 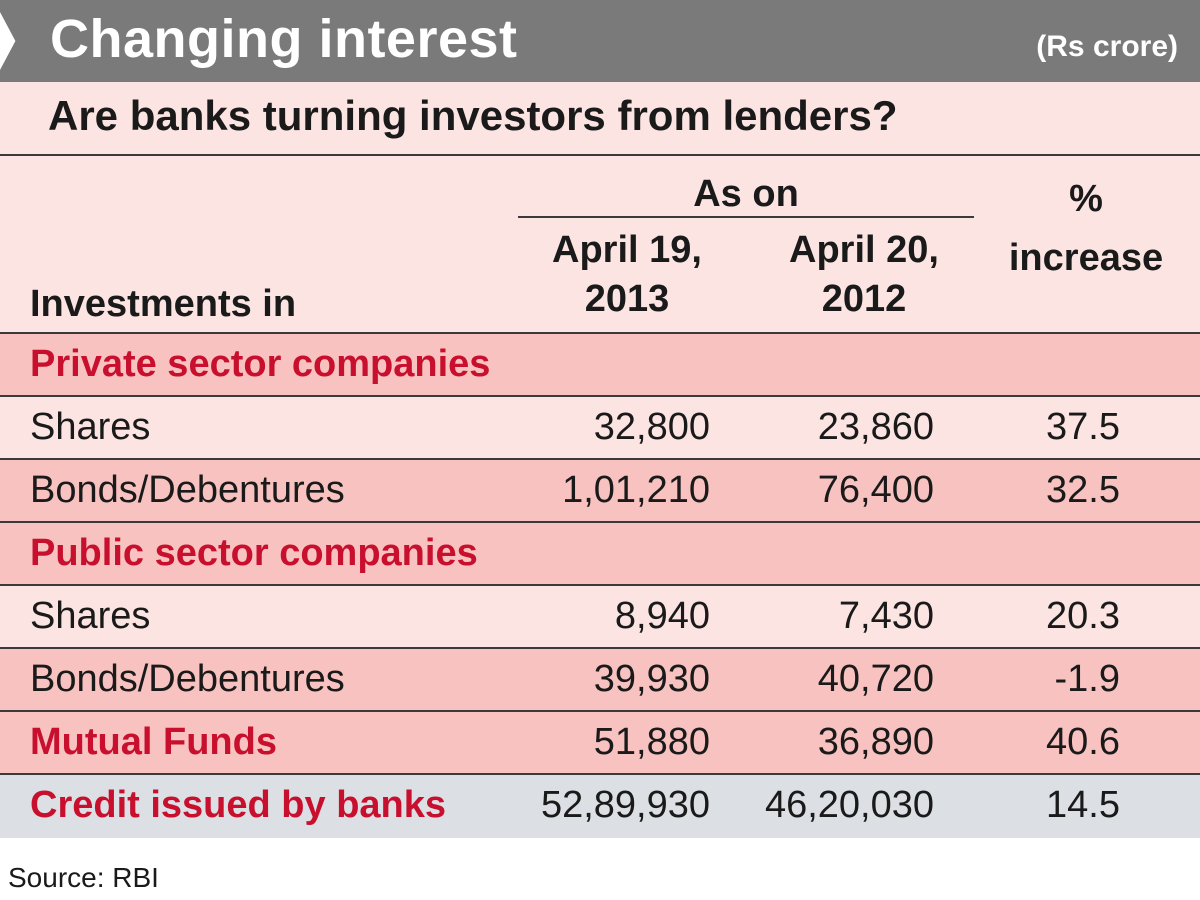 What do you see at coordinates (875, 742) in the screenshot?
I see `cell-april-2012: 36,890` at bounding box center [875, 742].